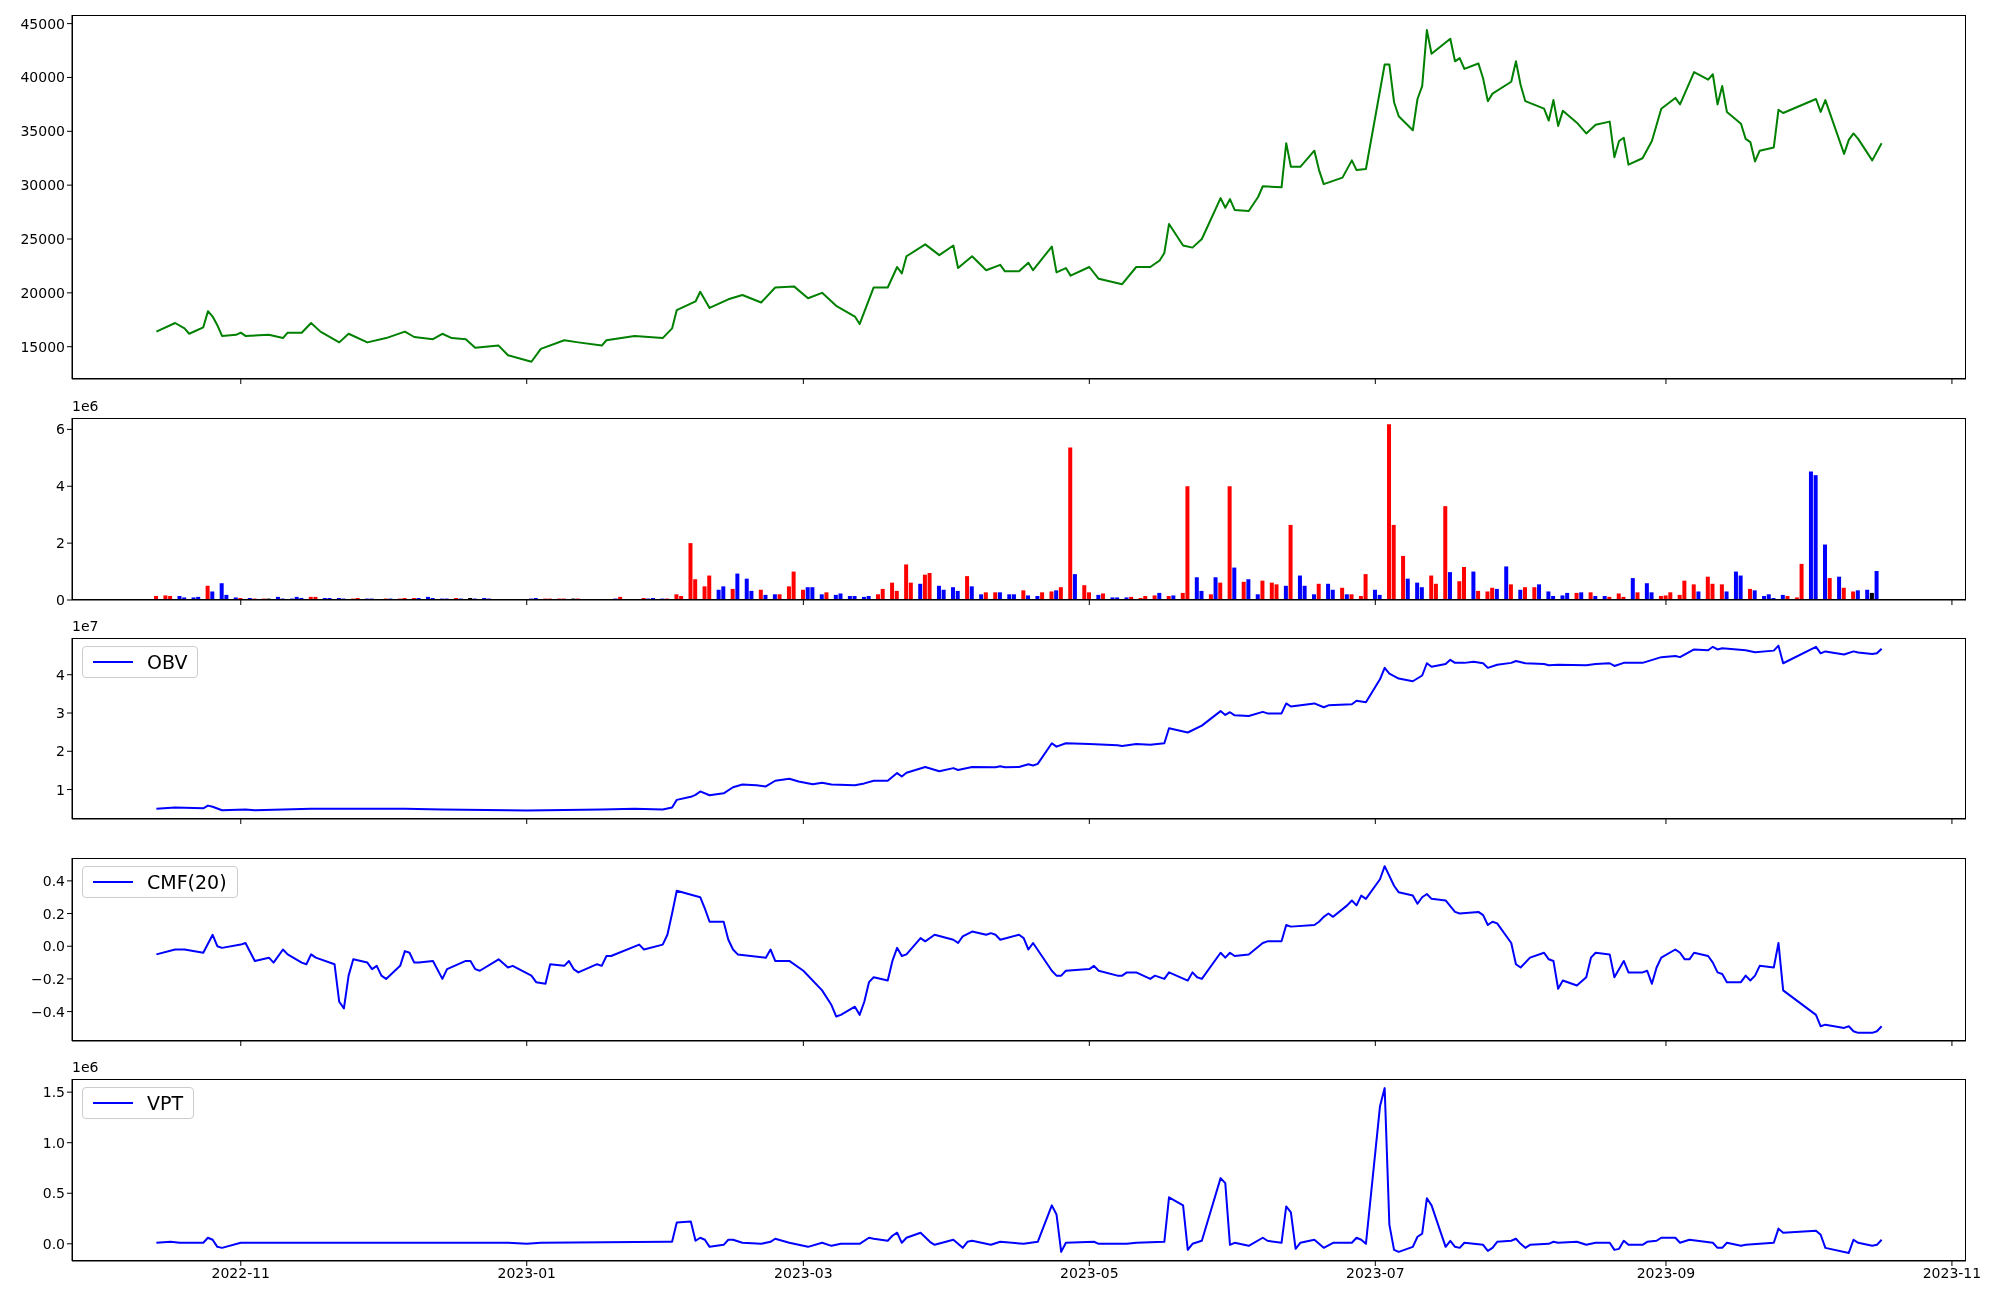 The height and width of the screenshot is (1300, 2000). What do you see at coordinates (53, 1142) in the screenshot?
I see `y-tick-label: 1.0` at bounding box center [53, 1142].